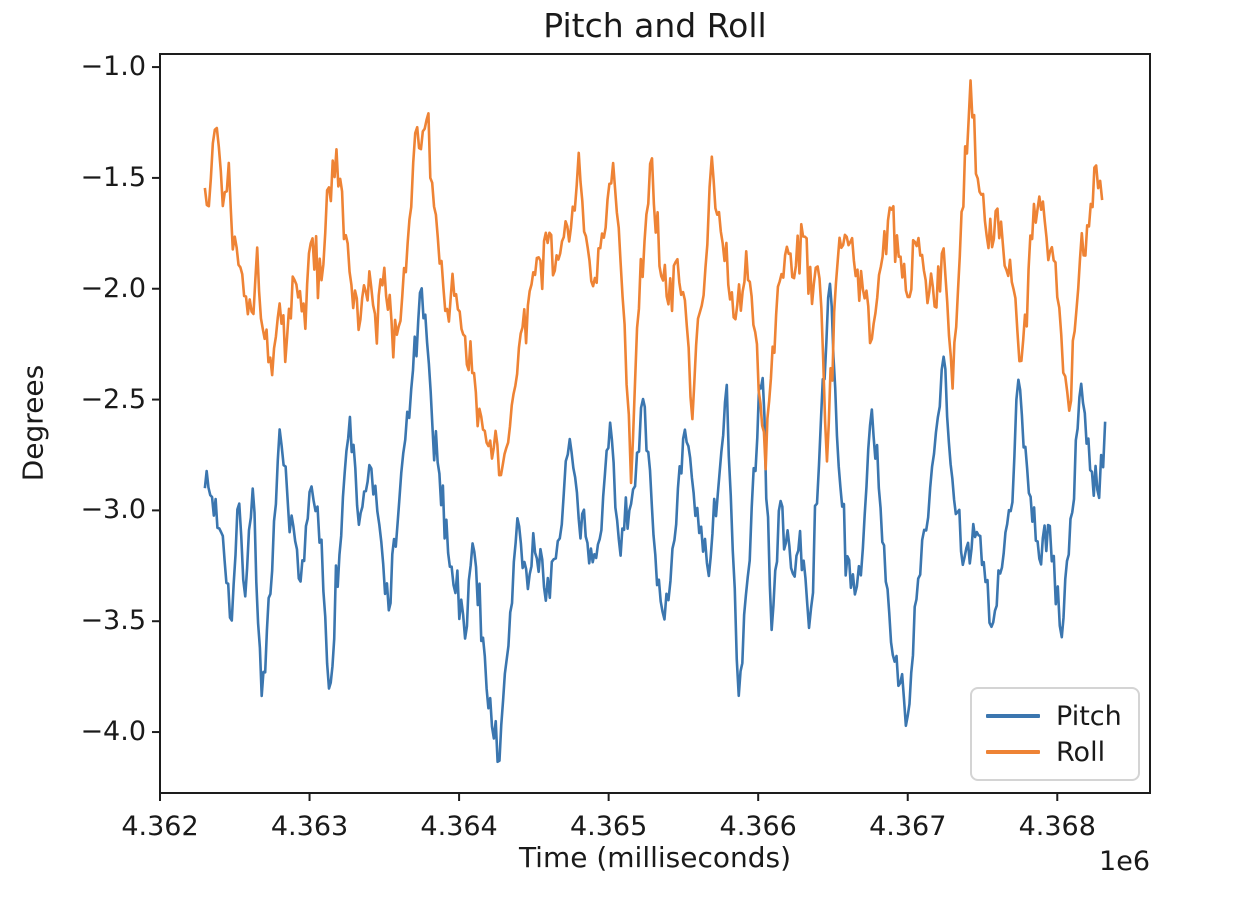 This screenshot has height=908, width=1242. I want to click on y-tick-label: −4.0, so click(113, 731).